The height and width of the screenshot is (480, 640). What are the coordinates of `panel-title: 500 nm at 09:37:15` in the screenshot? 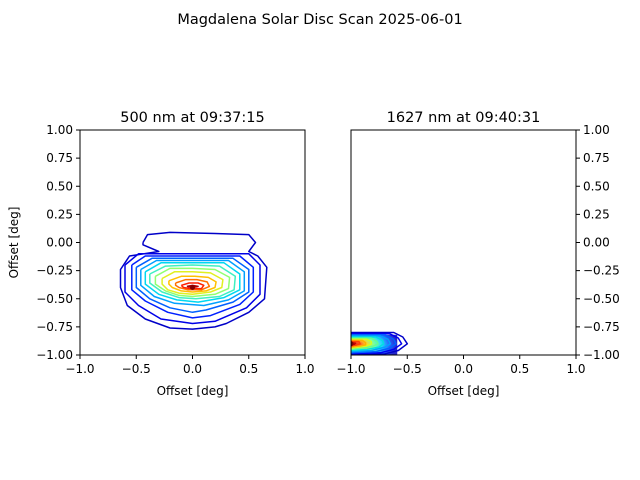 It's located at (192, 118).